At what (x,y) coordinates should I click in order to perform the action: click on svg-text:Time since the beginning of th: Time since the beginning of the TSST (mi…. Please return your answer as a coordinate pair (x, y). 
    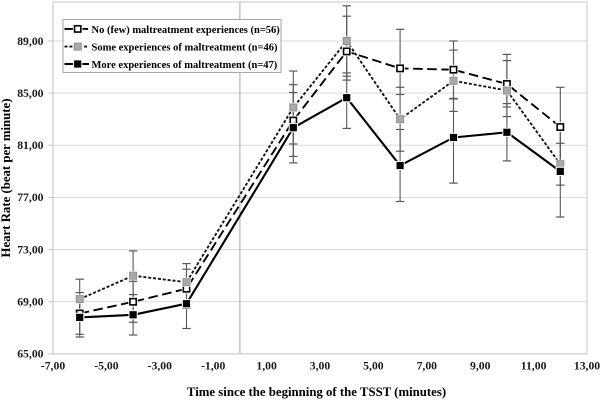
    Looking at the image, I should click on (316, 392).